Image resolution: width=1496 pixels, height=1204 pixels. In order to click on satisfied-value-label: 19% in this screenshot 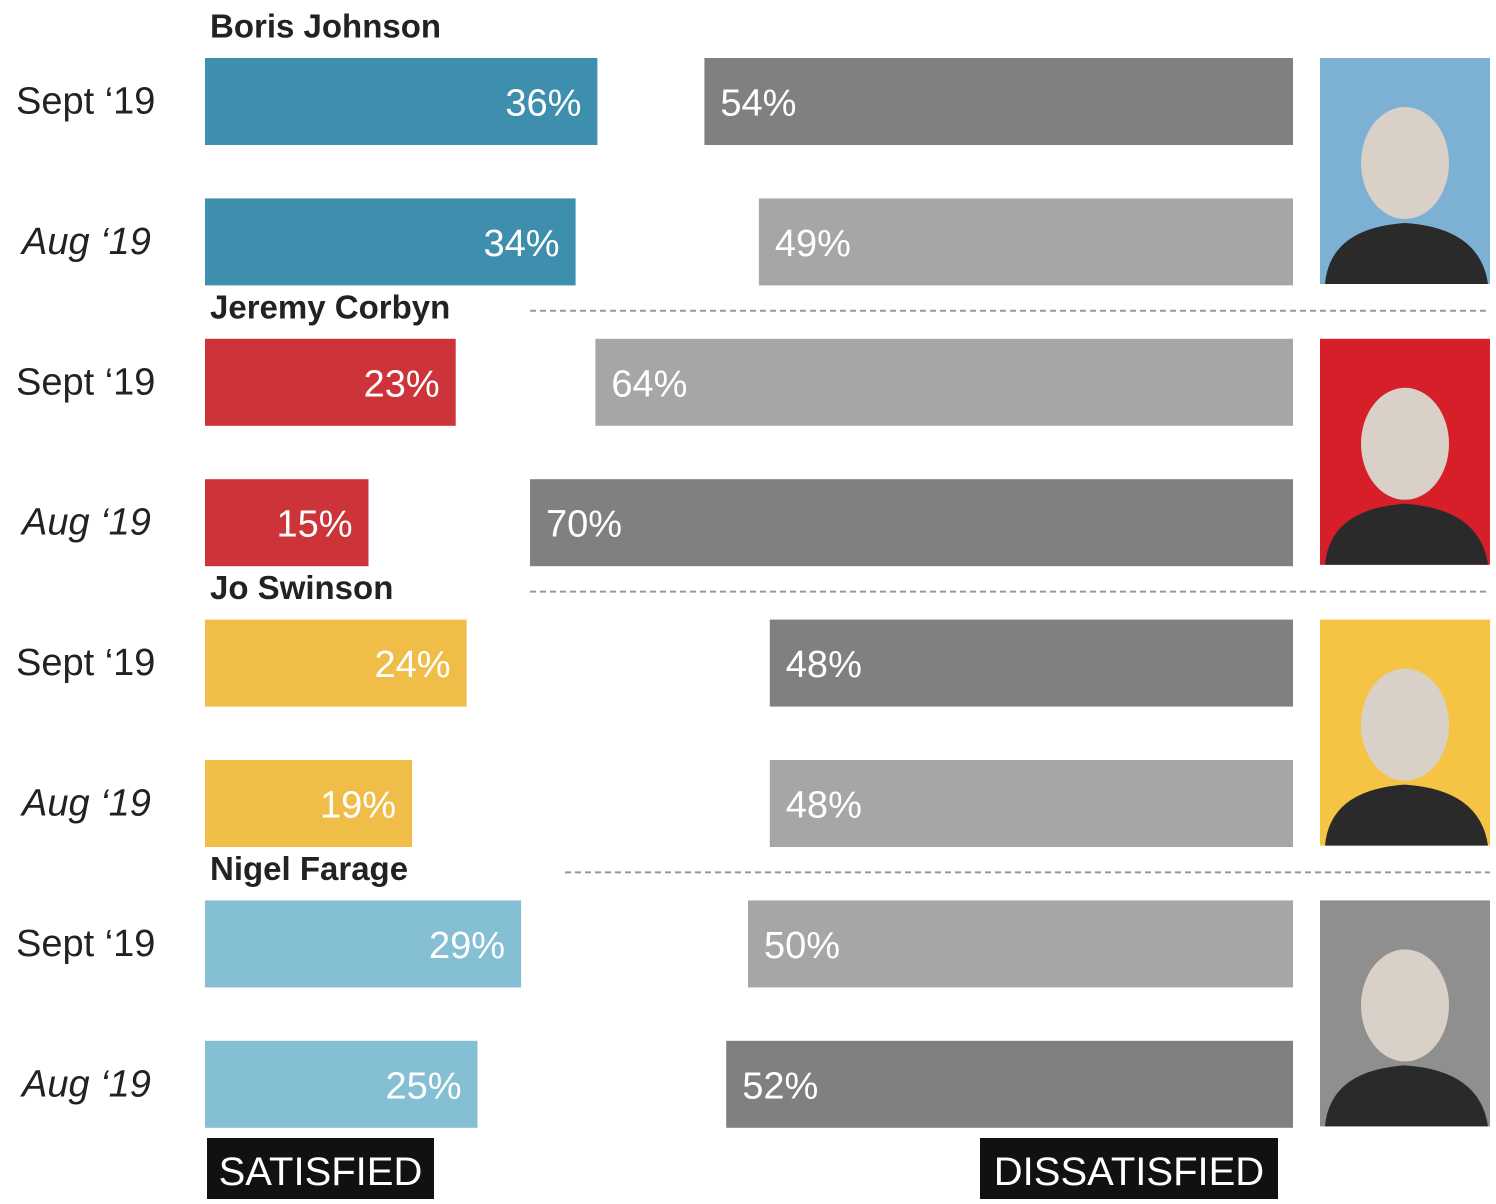, I will do `click(358, 806)`.